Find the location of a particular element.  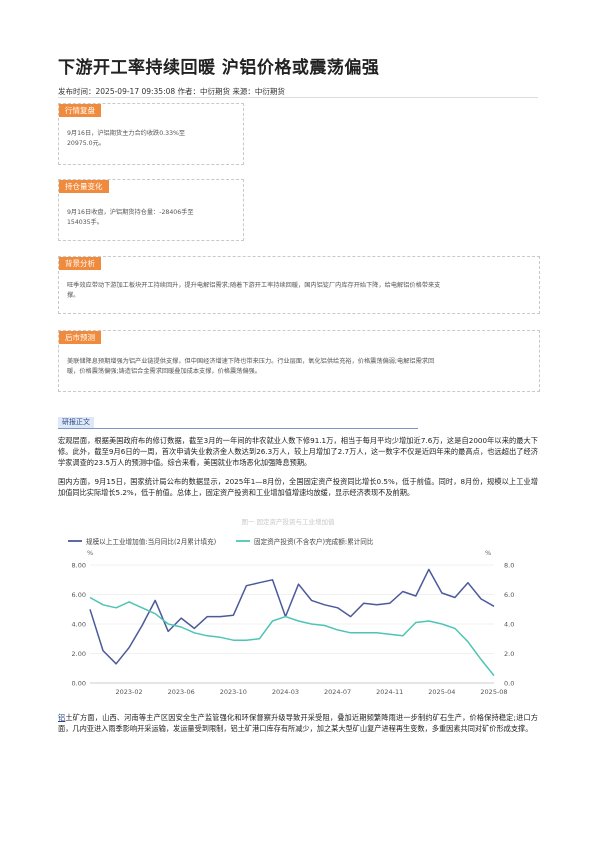

legend-label-investment: 固定资产投资(不含农户)完成额:累计同比 is located at coordinates (314, 541).